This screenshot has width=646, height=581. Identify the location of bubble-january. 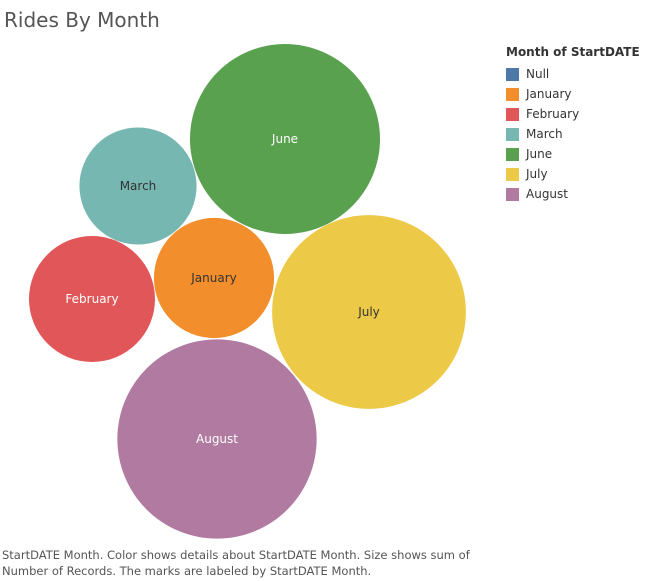
(214, 278).